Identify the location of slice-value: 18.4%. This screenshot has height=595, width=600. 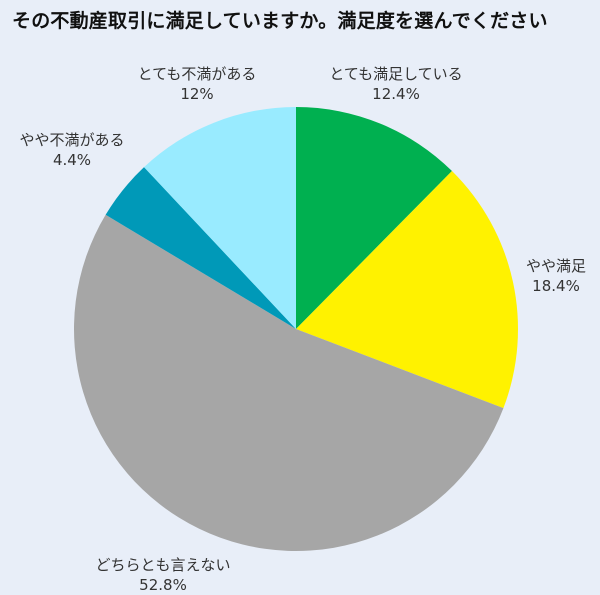
(556, 286).